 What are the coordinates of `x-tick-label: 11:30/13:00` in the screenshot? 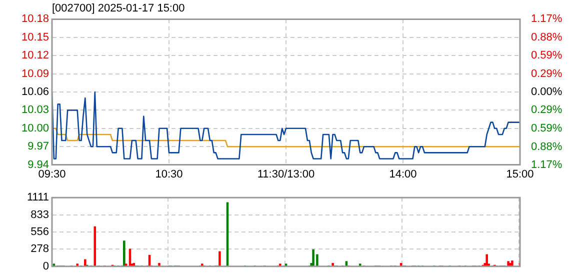 It's located at (286, 174).